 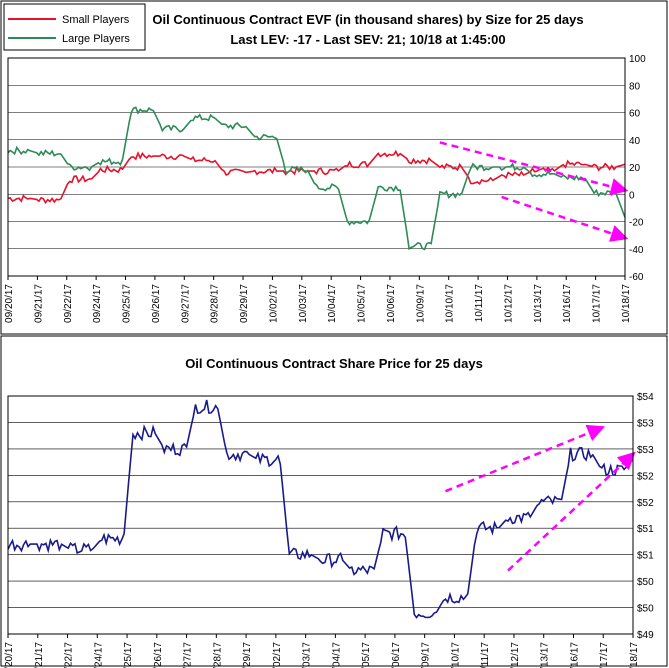 What do you see at coordinates (635, 86) in the screenshot?
I see `y-tick-label: 80` at bounding box center [635, 86].